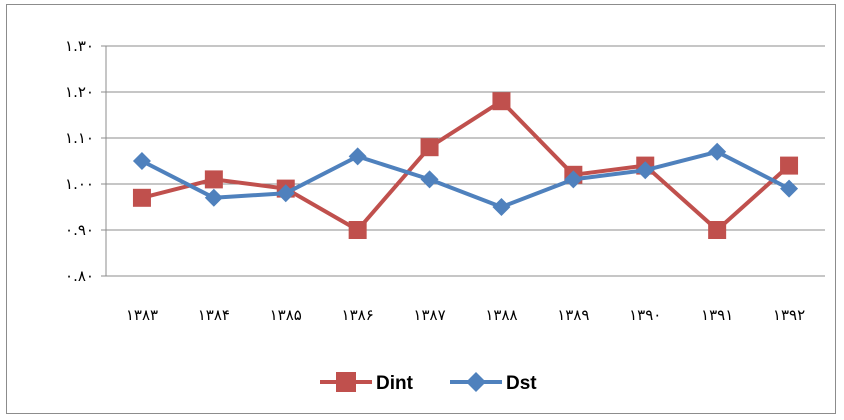  What do you see at coordinates (142, 315) in the screenshot?
I see `x-tick-label: ۱۳۸۳` at bounding box center [142, 315].